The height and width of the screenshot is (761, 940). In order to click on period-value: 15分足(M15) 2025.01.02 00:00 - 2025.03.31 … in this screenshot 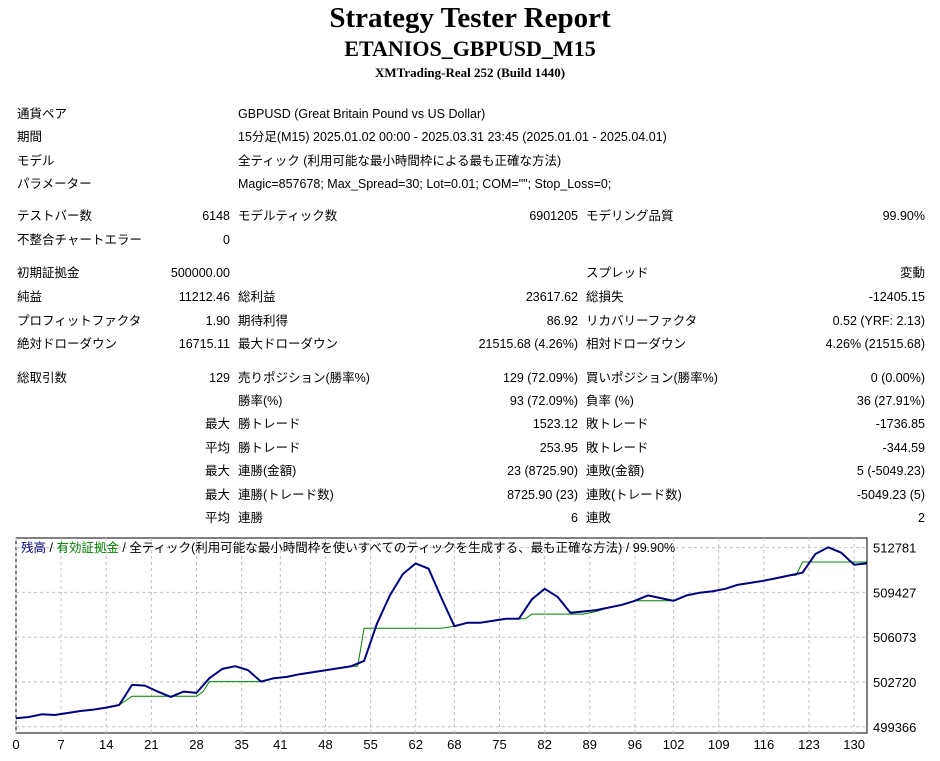, I will do `click(452, 137)`.